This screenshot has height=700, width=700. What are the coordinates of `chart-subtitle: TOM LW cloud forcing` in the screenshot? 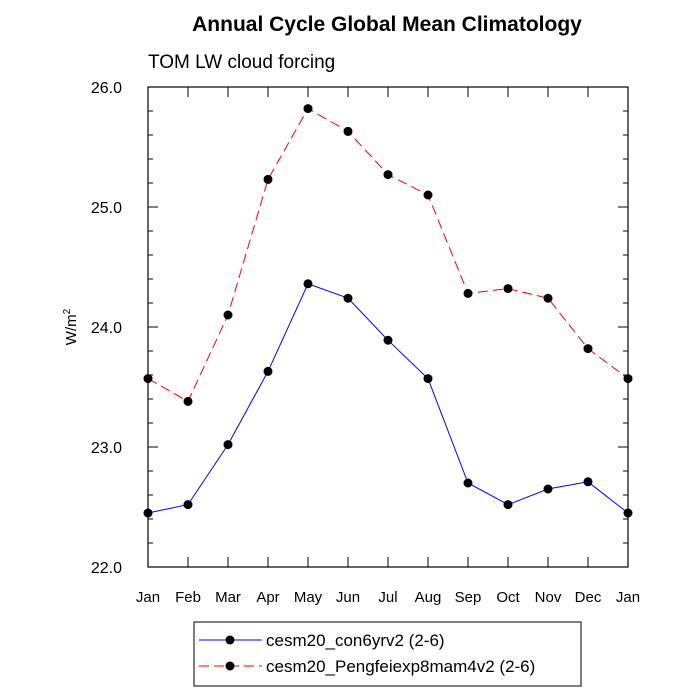 It's located at (241, 62).